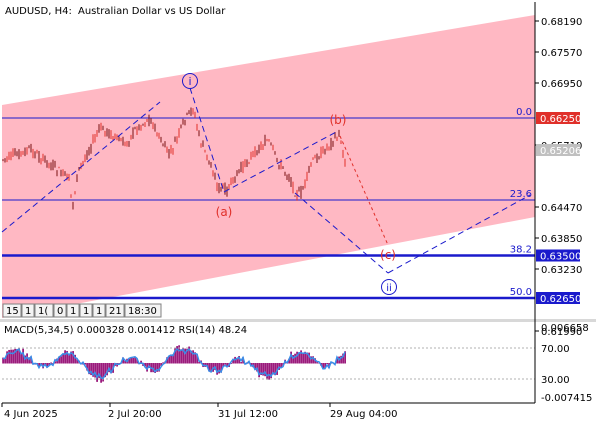  Describe the element at coordinates (174, 158) in the screenshot. I see `candlestick-series` at that location.